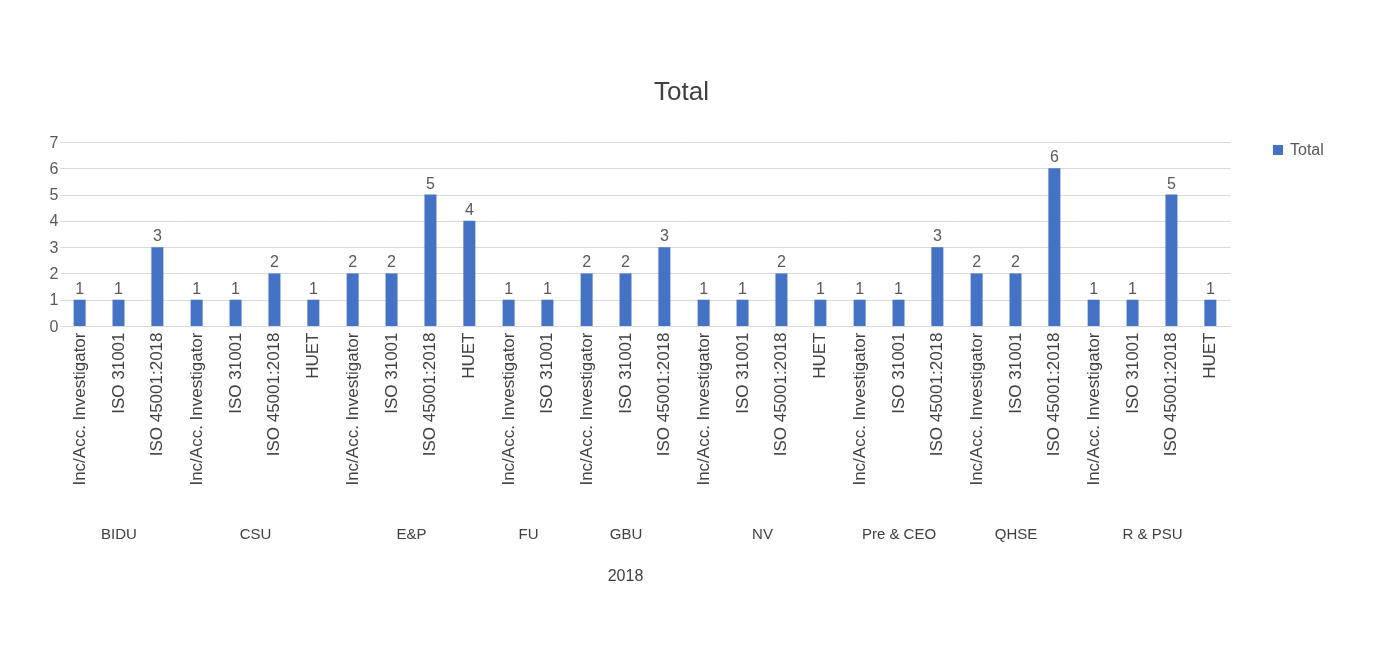 The height and width of the screenshot is (662, 1379). I want to click on data-label: 4, so click(469, 209).